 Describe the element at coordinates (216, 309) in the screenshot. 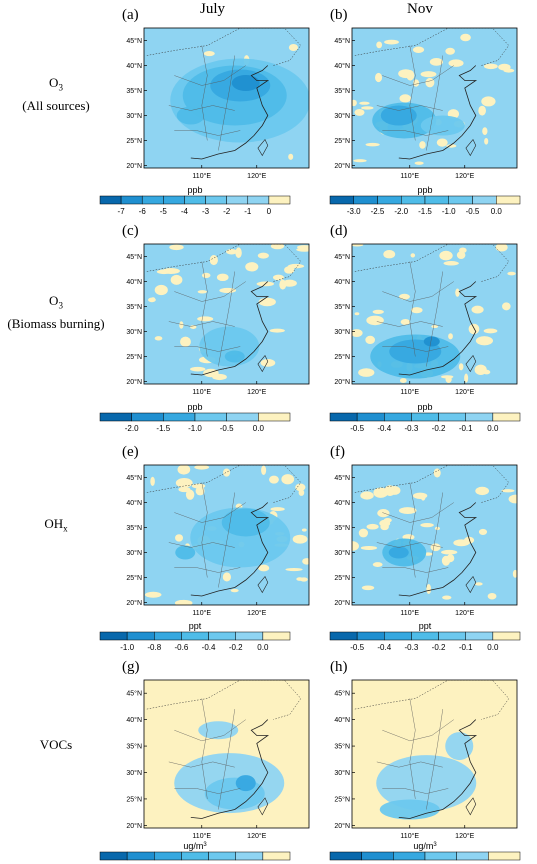

I see `map-panel-c: (c) 45°N 40°N 35°N 30°N 25°N 20°N 110°E 120°E` at that location.